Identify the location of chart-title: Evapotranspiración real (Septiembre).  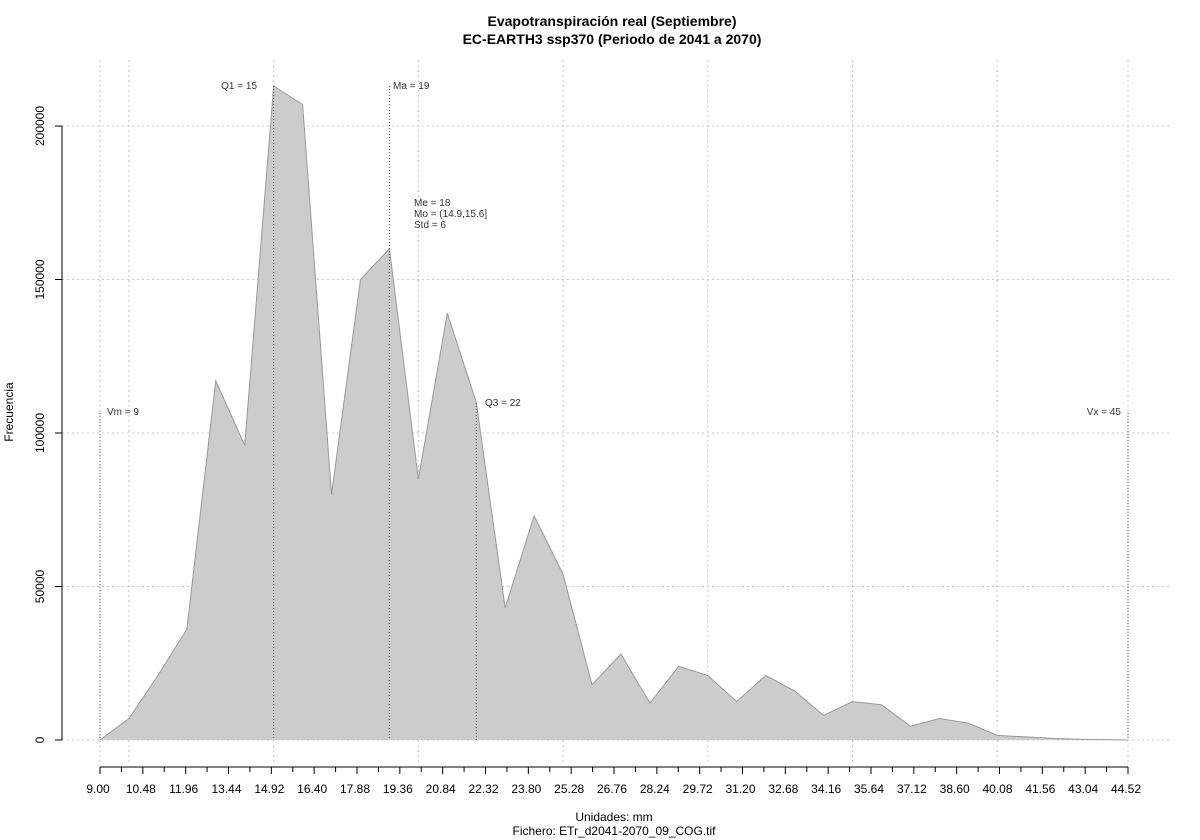
(612, 21).